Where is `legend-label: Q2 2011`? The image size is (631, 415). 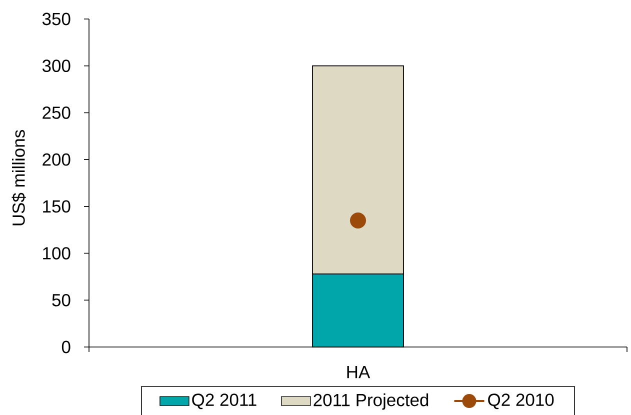 legend-label: Q2 2011 is located at coordinates (224, 402).